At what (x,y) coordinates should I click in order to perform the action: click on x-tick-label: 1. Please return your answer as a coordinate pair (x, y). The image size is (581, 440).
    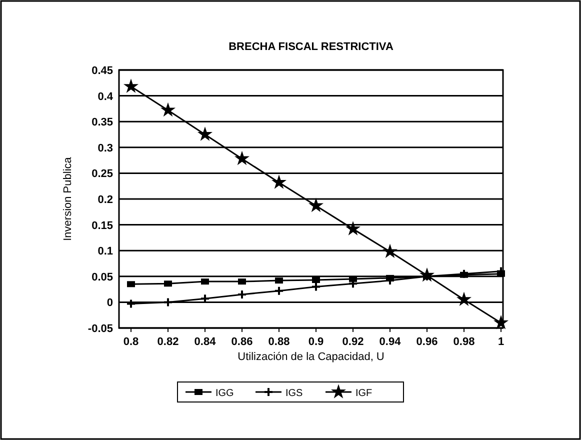
    Looking at the image, I should click on (501, 342).